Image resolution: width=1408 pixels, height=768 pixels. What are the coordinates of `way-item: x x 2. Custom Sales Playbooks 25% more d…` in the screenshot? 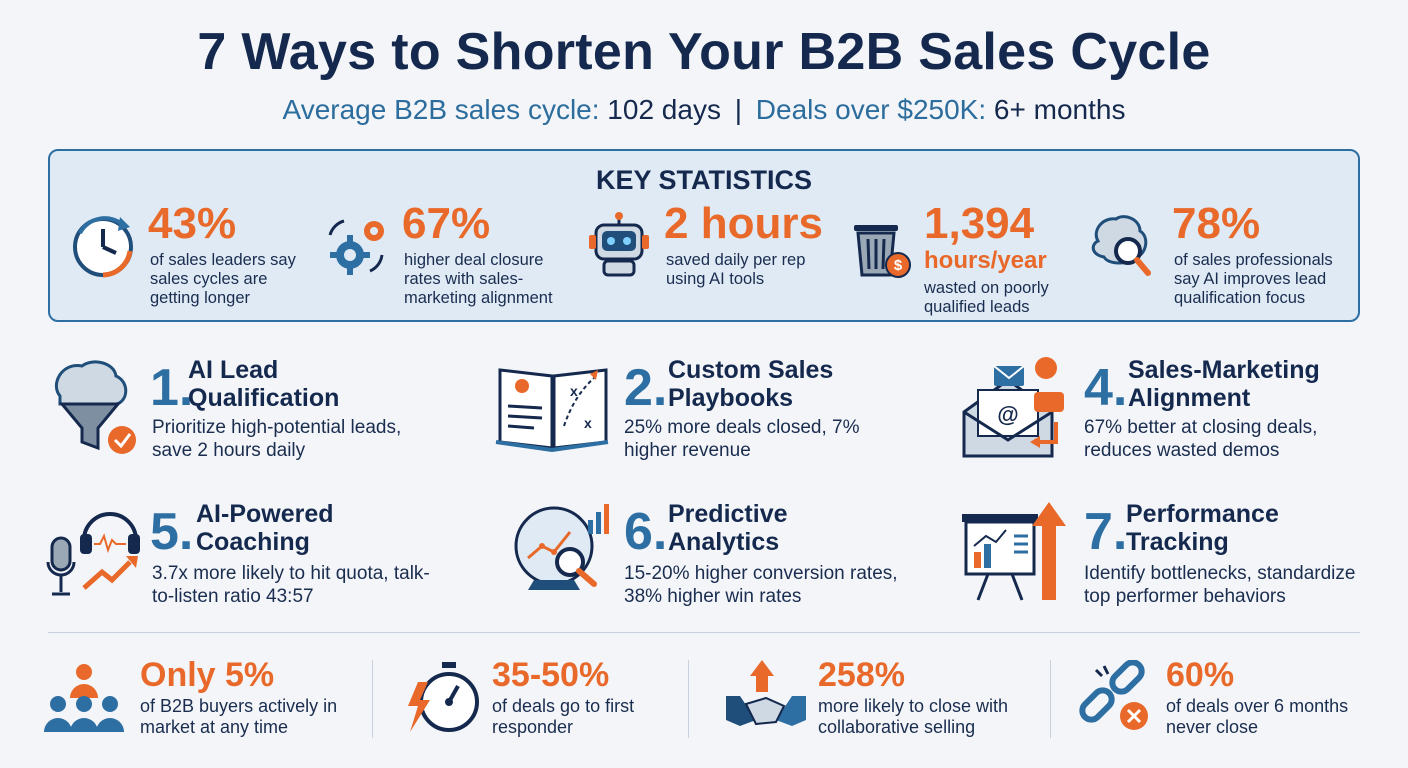 It's located at (694, 416).